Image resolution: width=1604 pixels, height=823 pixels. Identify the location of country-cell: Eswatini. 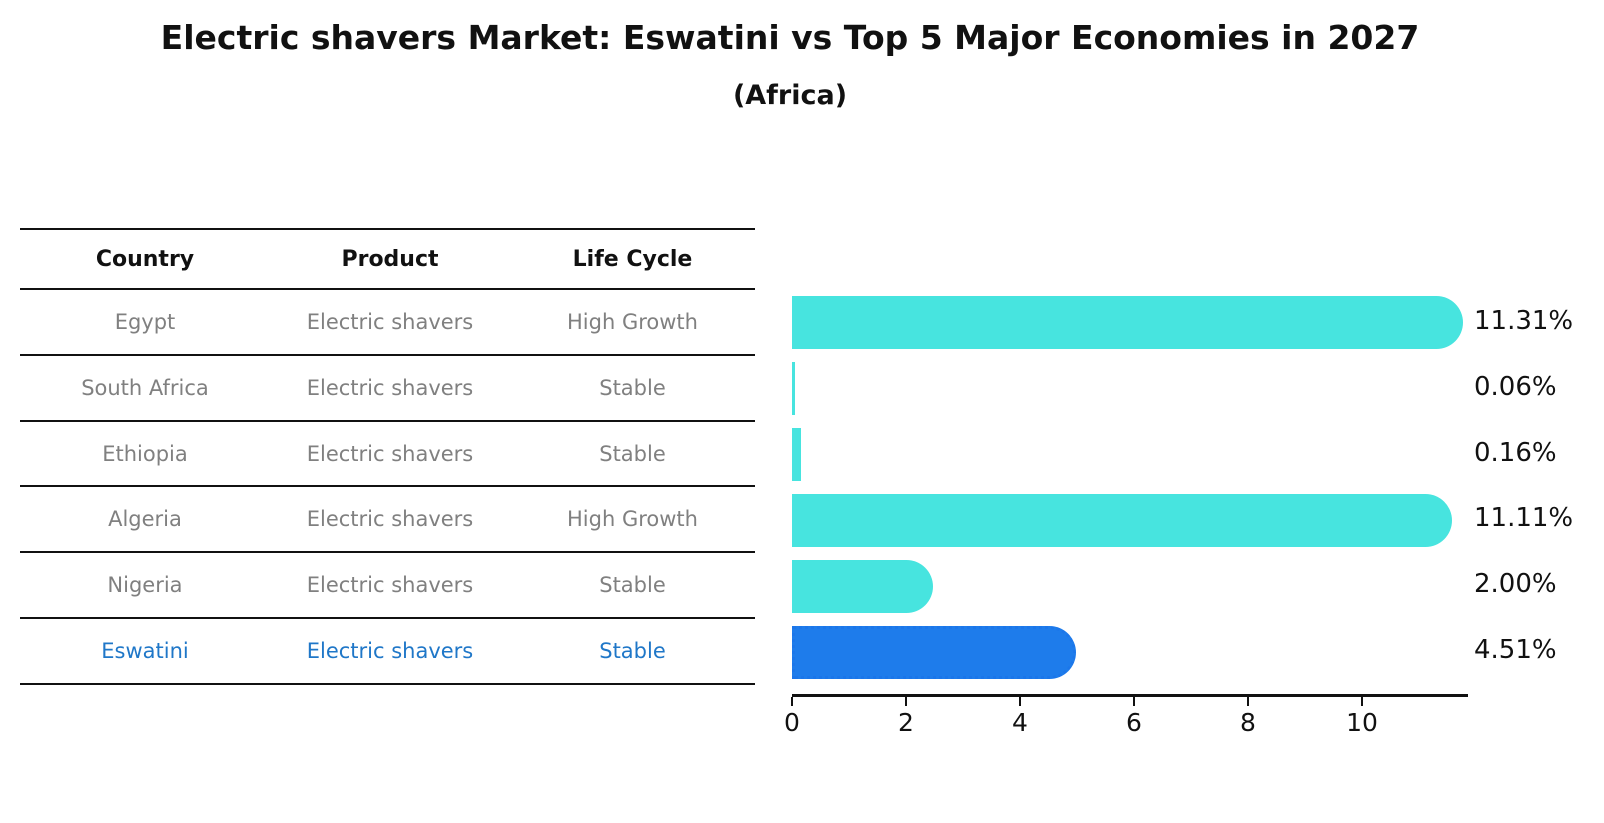
(145, 651).